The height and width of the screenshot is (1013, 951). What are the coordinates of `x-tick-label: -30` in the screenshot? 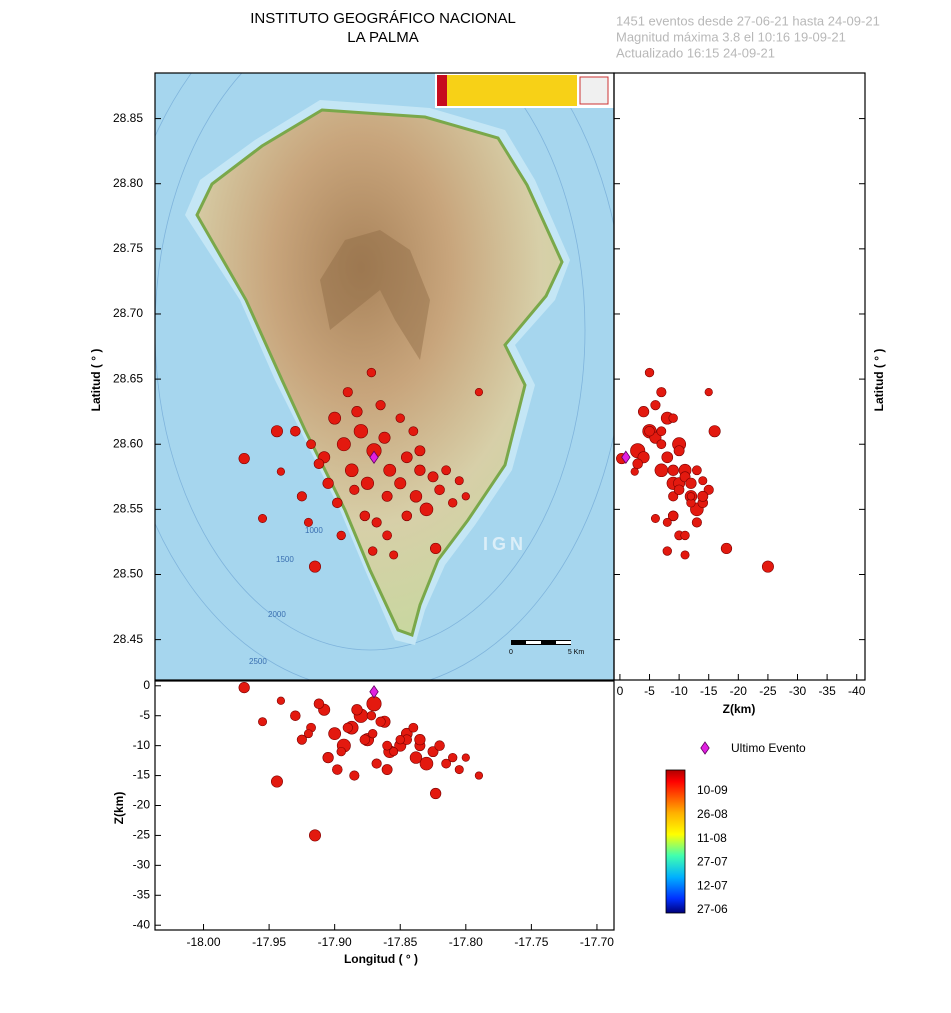 It's located at (798, 691).